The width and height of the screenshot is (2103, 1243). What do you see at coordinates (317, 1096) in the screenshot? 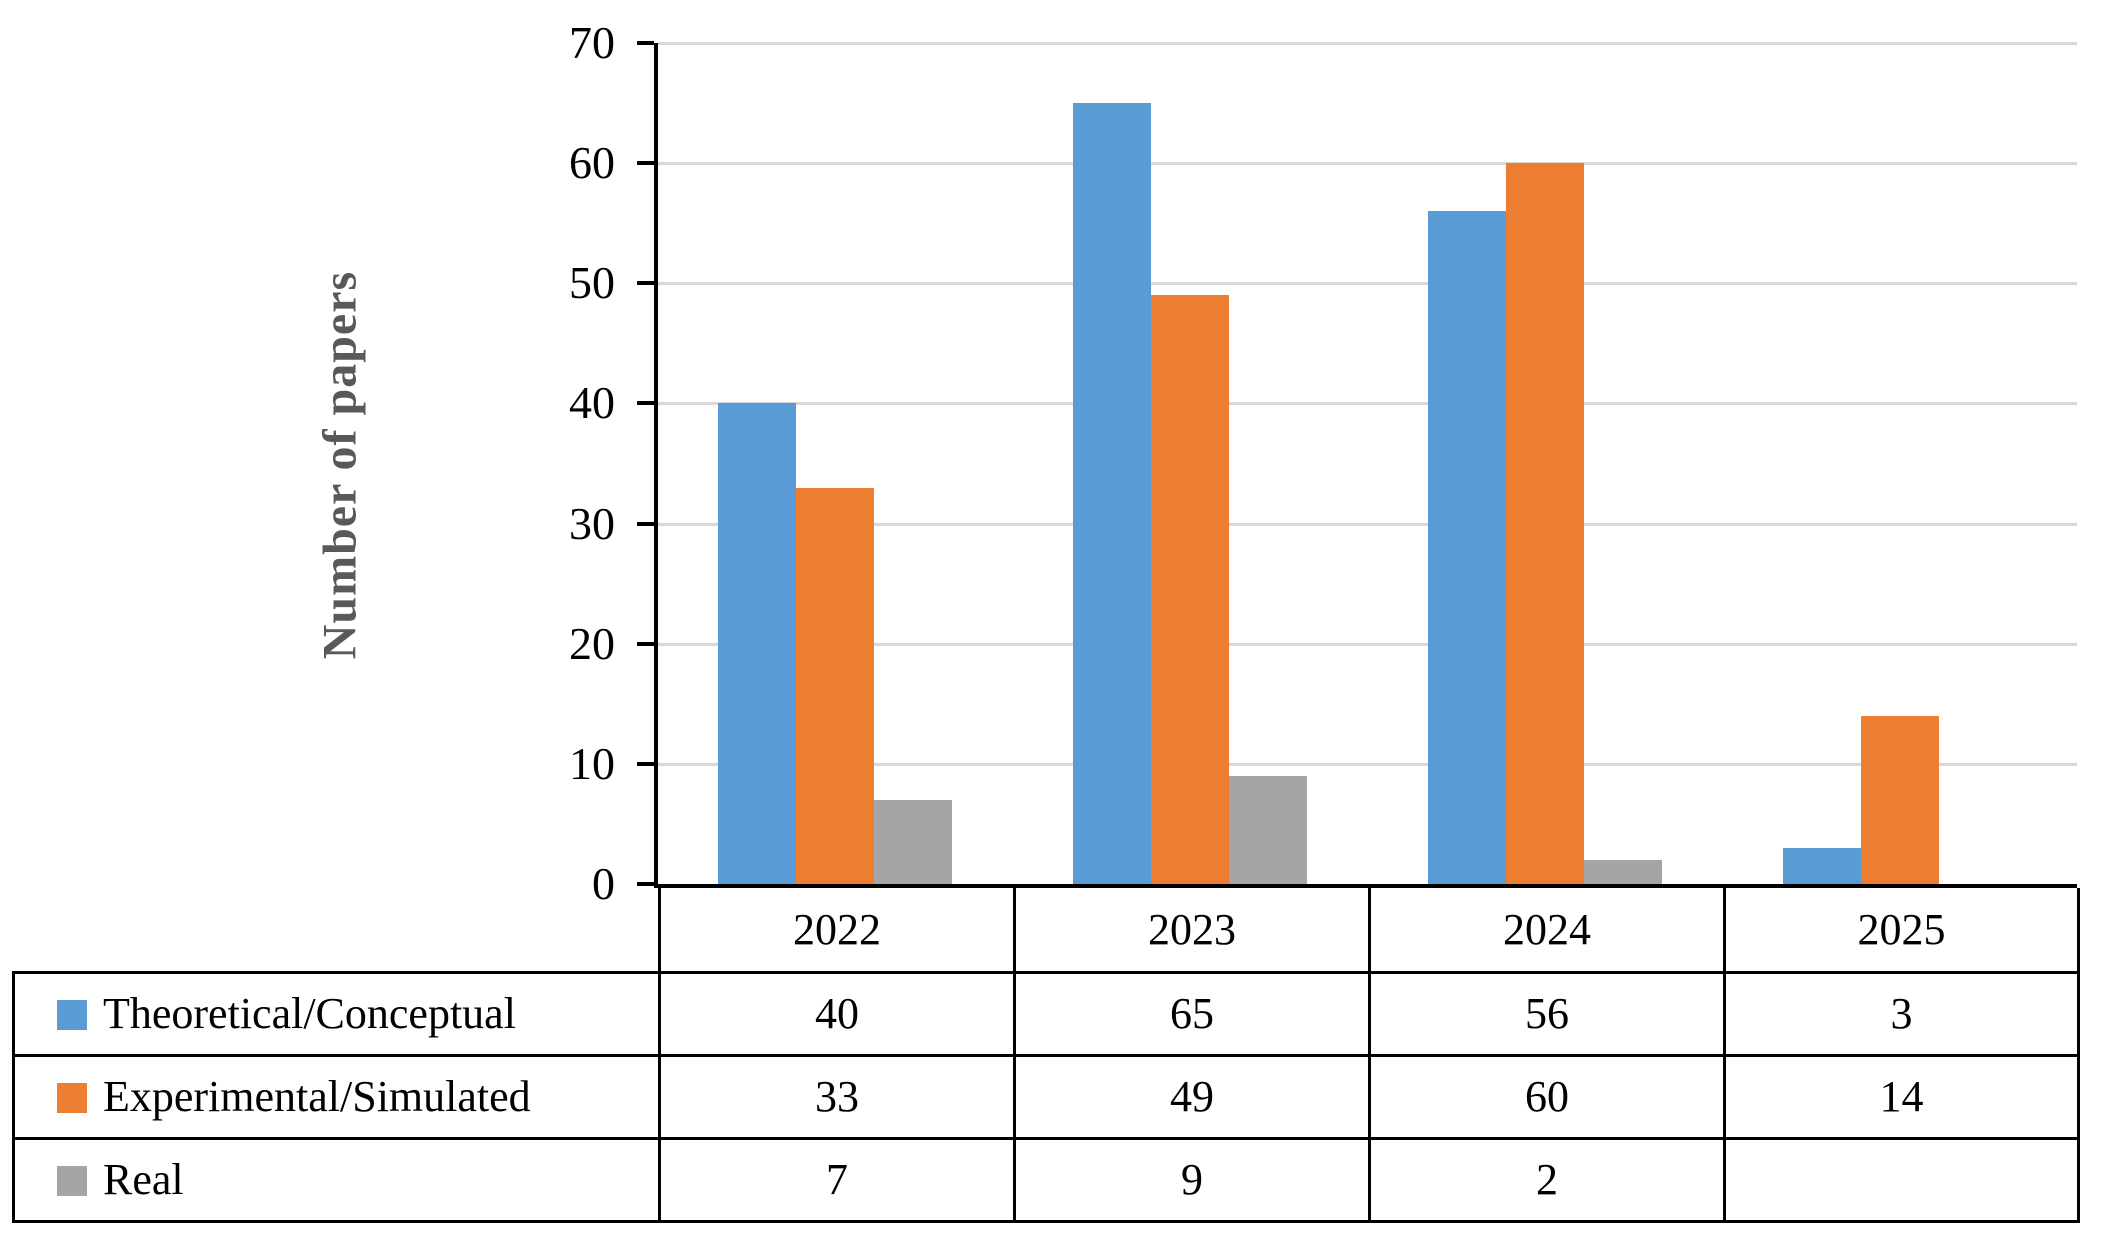
I see `legend-series-name: Experimental/Simulated` at bounding box center [317, 1096].